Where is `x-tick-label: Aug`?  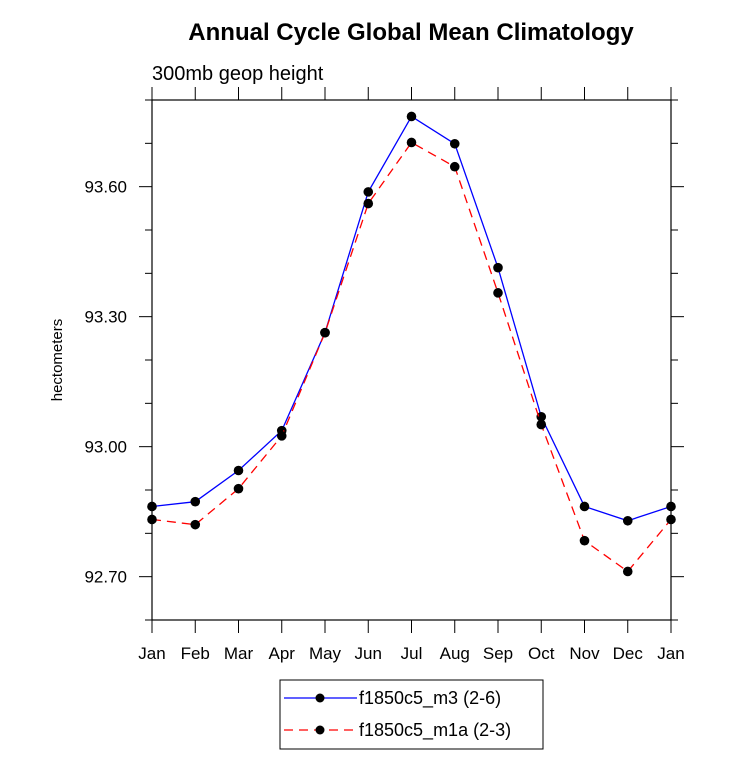 x-tick-label: Aug is located at coordinates (455, 653).